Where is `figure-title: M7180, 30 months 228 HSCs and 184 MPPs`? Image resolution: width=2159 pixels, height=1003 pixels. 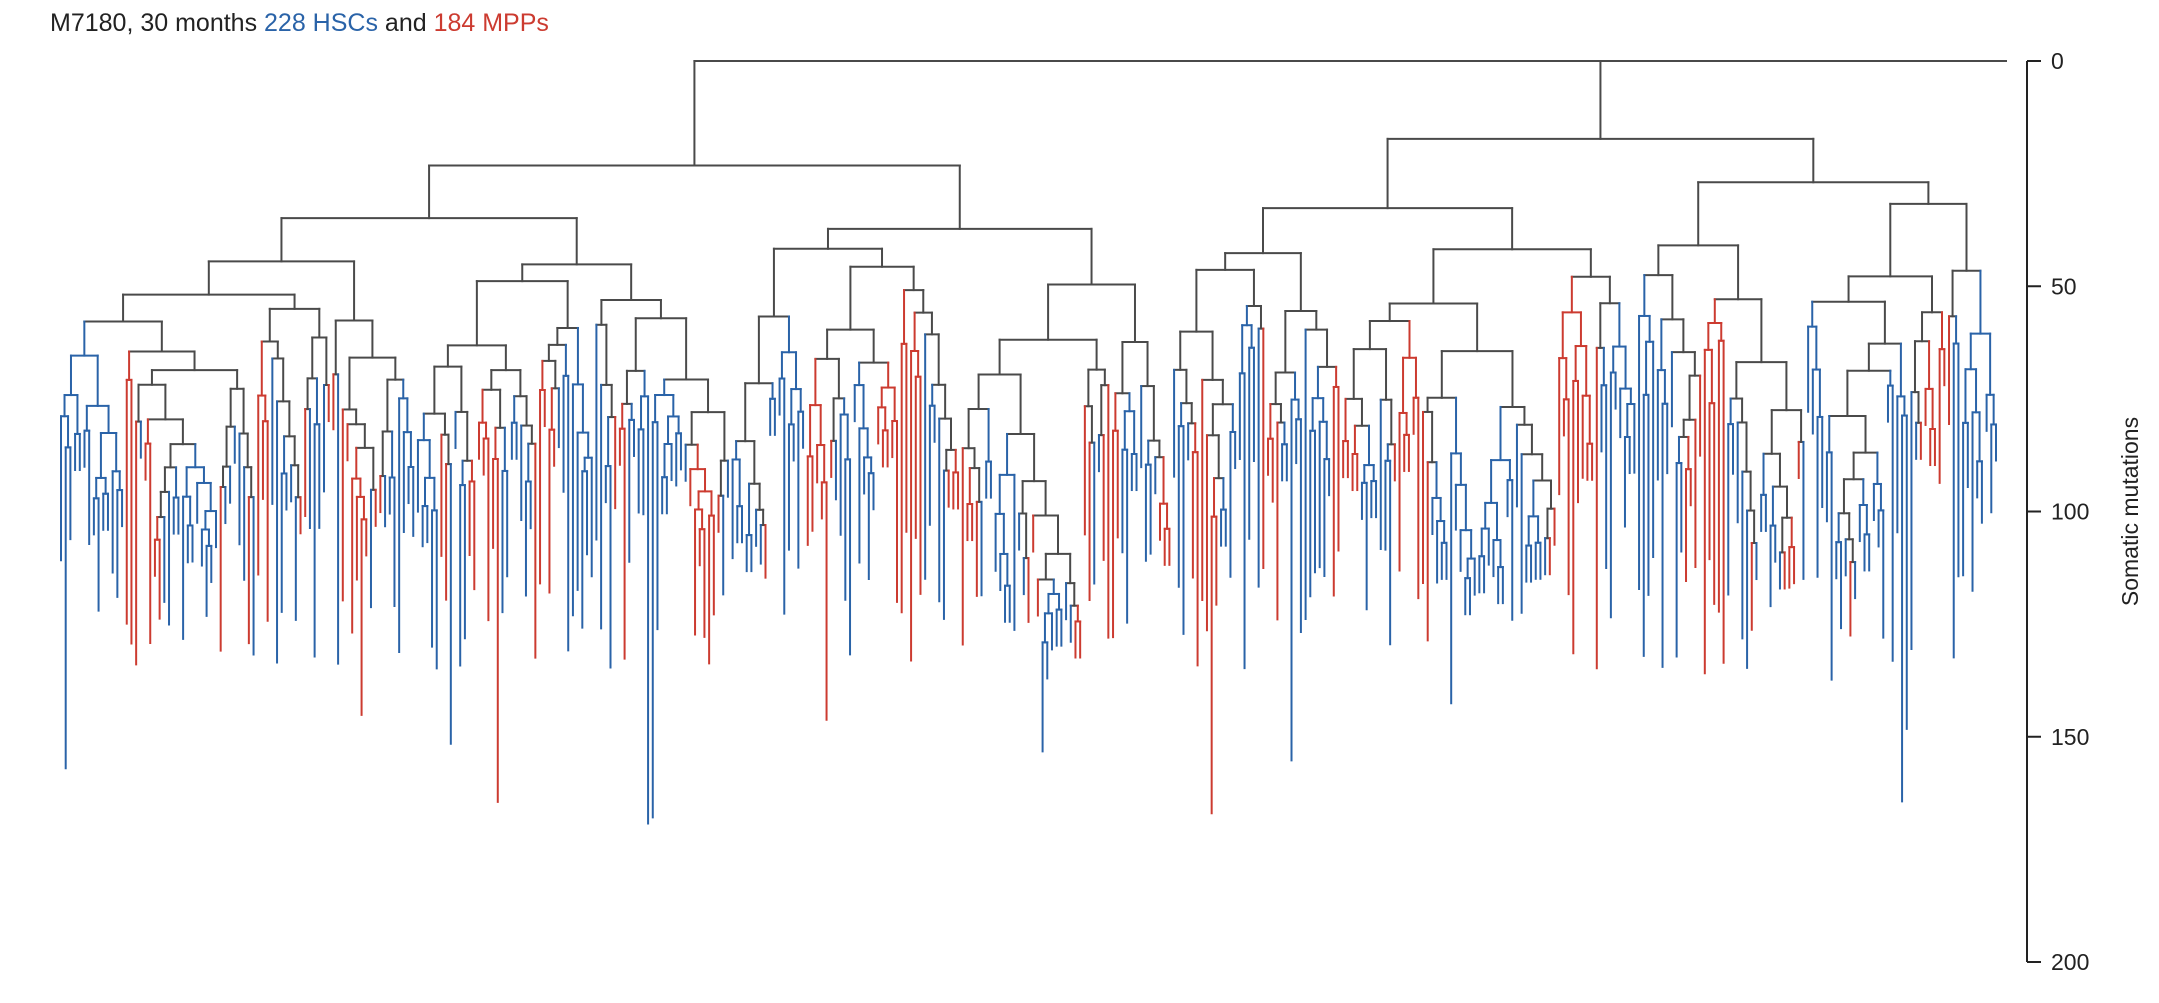 figure-title: M7180, 30 months 228 HSCs and 184 MPPs is located at coordinates (299, 23).